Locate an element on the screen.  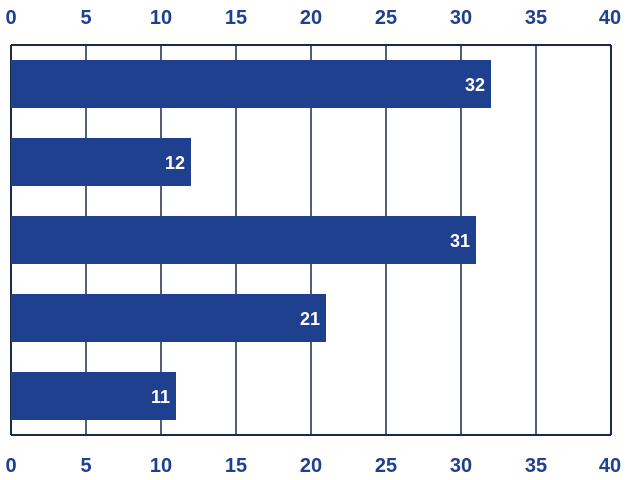
bottom-axis-ticks: 0 5 10 15 20 25 30 35 40 is located at coordinates (313, 466).